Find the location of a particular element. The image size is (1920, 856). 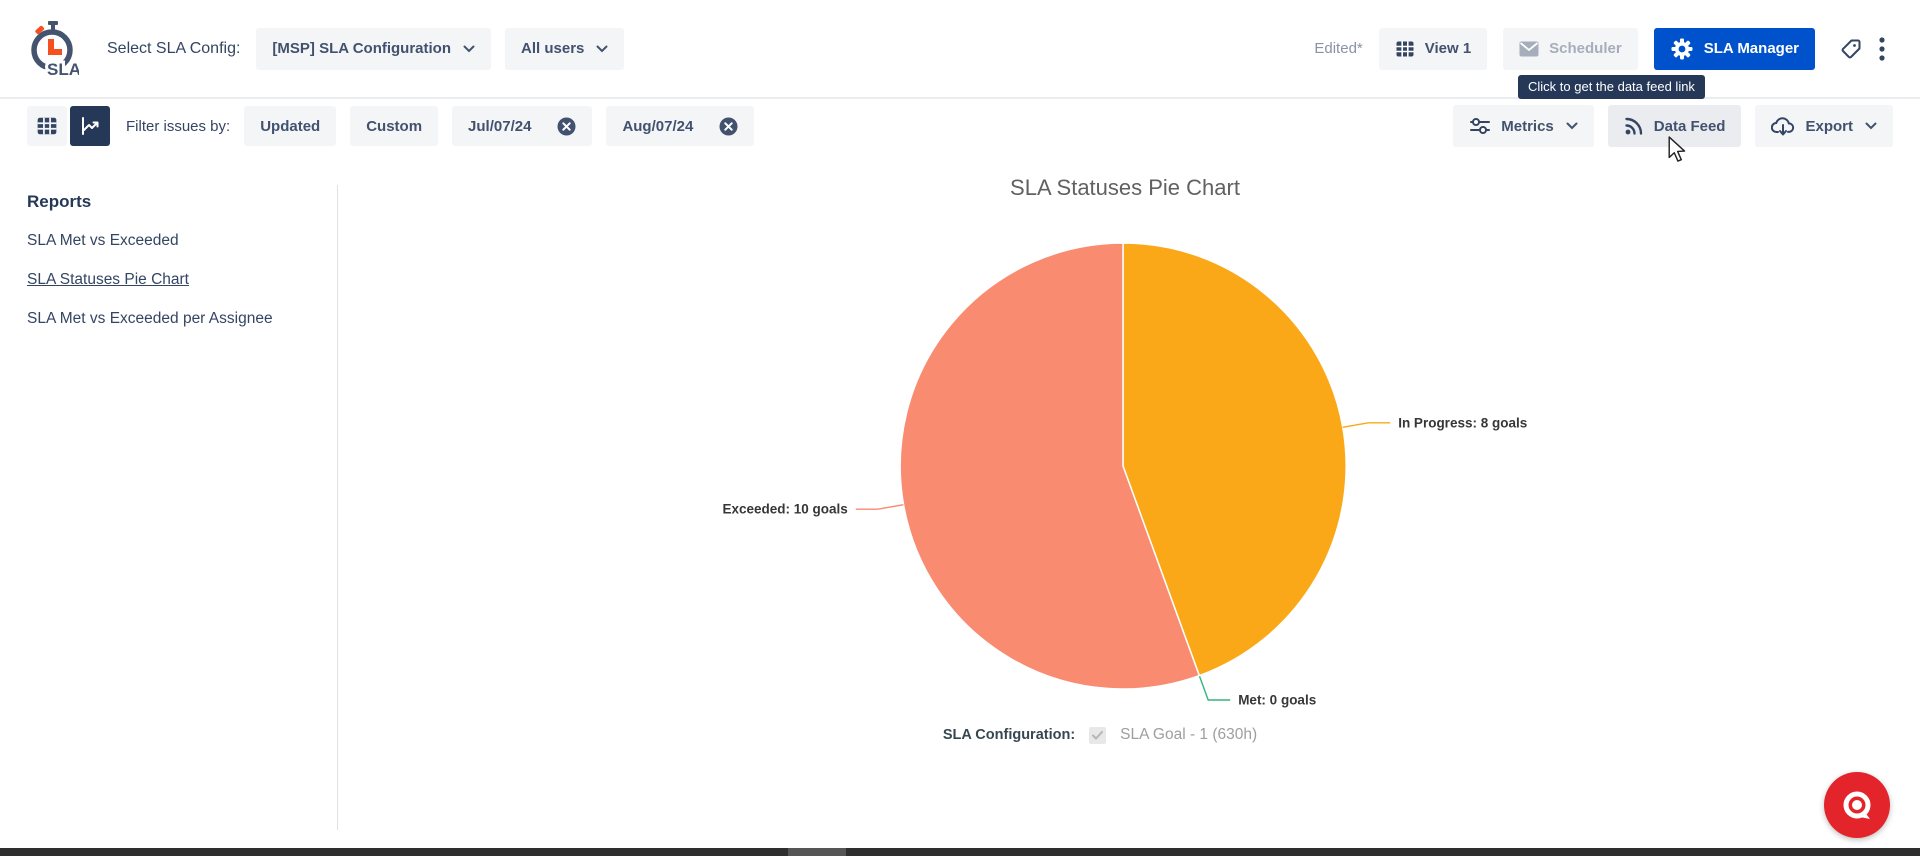

select-config-label: Select SLA Config: is located at coordinates (174, 48).